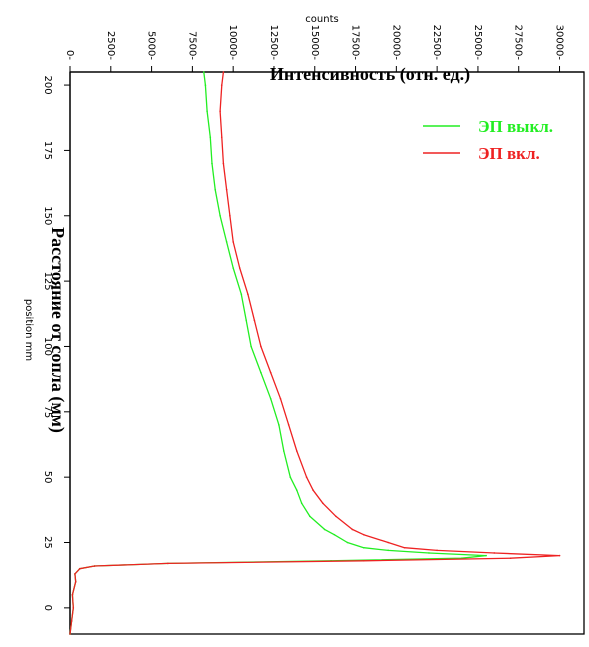 The height and width of the screenshot is (647, 589). Describe the element at coordinates (47, 542) in the screenshot. I see `x-tick-label-25: 25` at that location.